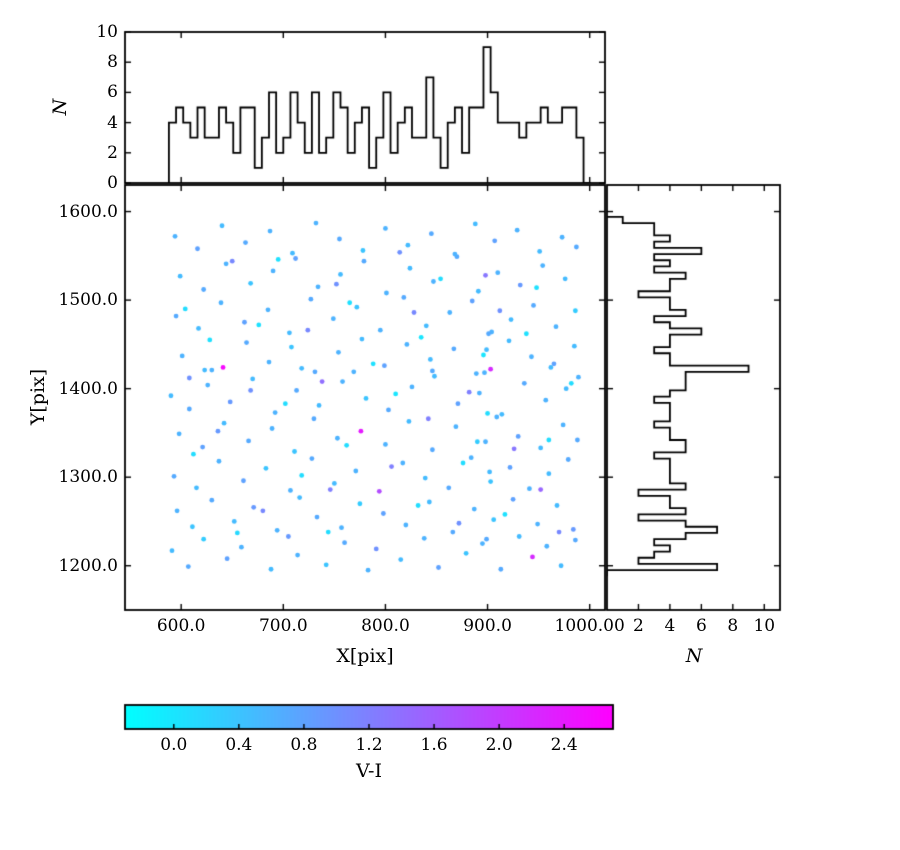 Image resolution: width=900 pixels, height=850 pixels. Describe the element at coordinates (564, 745) in the screenshot. I see `colorbar-tick-label: 2.4` at that location.